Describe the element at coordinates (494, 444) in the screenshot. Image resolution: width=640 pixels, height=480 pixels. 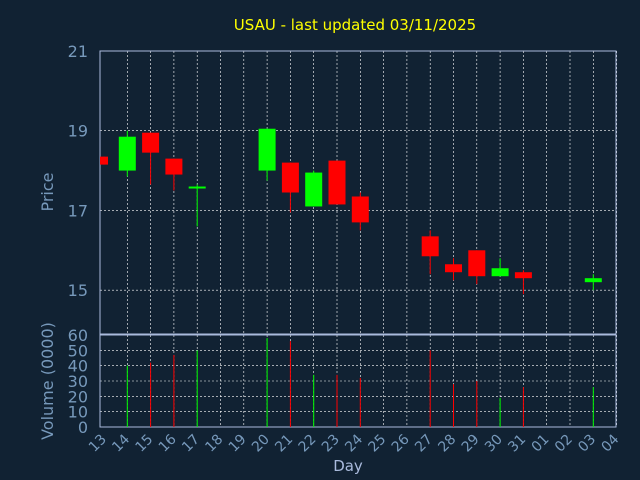
I see `x-tick-label: 30` at that location.